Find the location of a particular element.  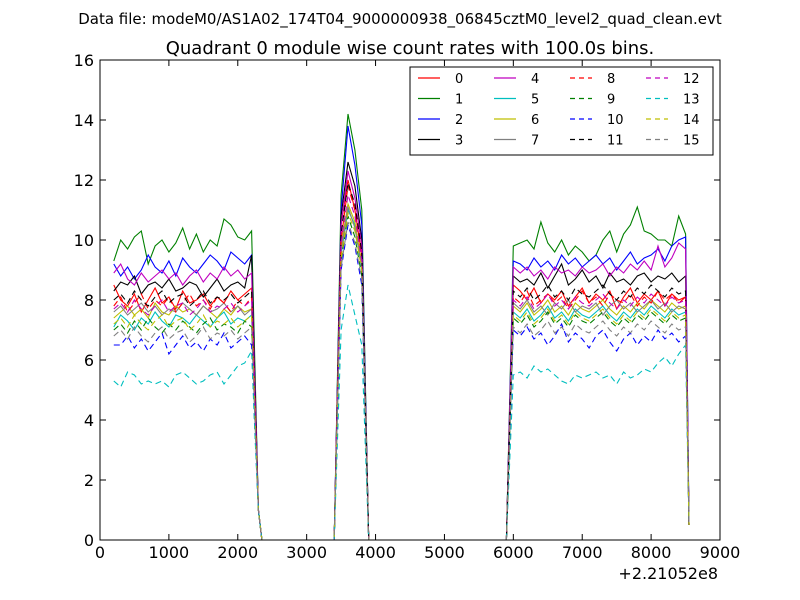

y-tick-label: 10 is located at coordinates (84, 240).